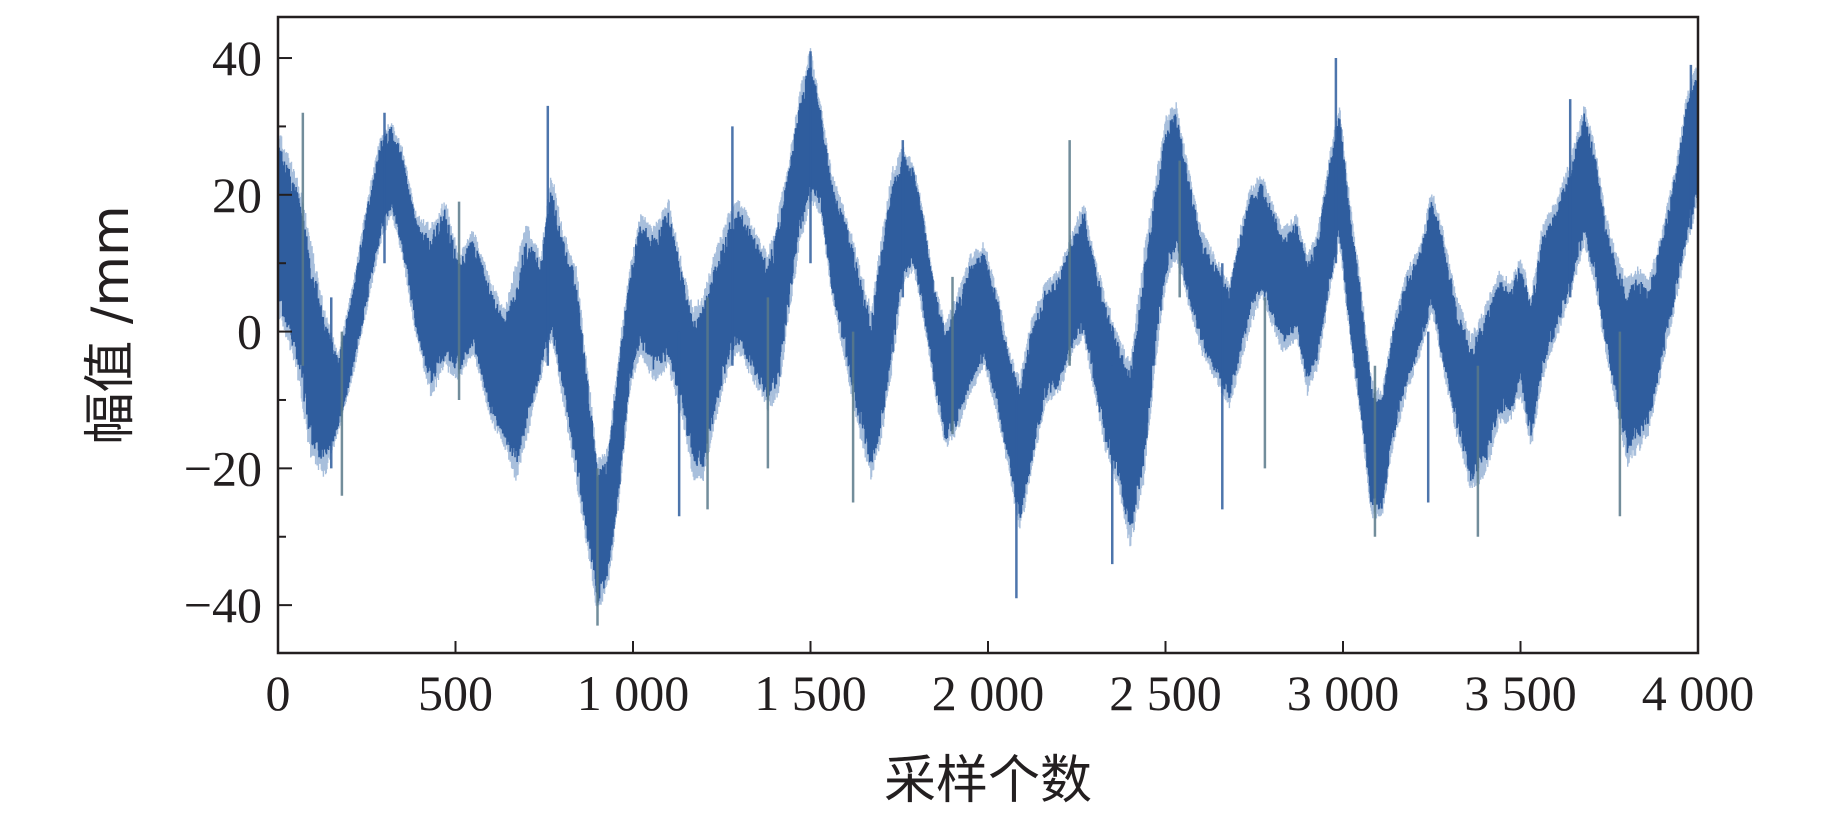 The height and width of the screenshot is (815, 1843). Describe the element at coordinates (237, 58) in the screenshot. I see `y-tick-label: 40` at that location.